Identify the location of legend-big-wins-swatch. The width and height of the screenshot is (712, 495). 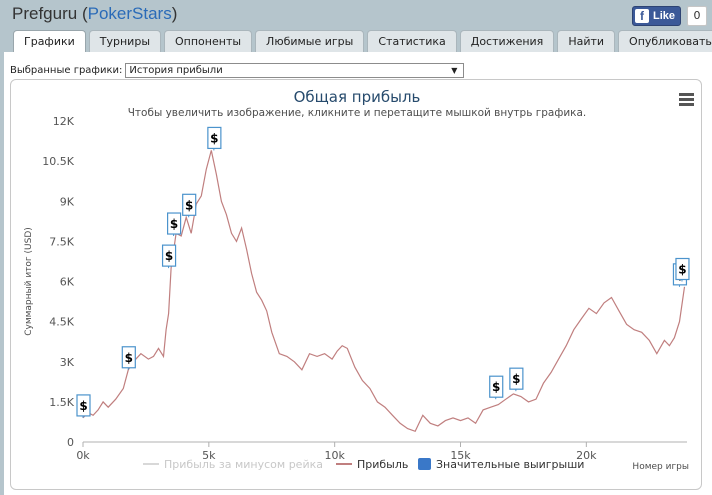
(424, 464).